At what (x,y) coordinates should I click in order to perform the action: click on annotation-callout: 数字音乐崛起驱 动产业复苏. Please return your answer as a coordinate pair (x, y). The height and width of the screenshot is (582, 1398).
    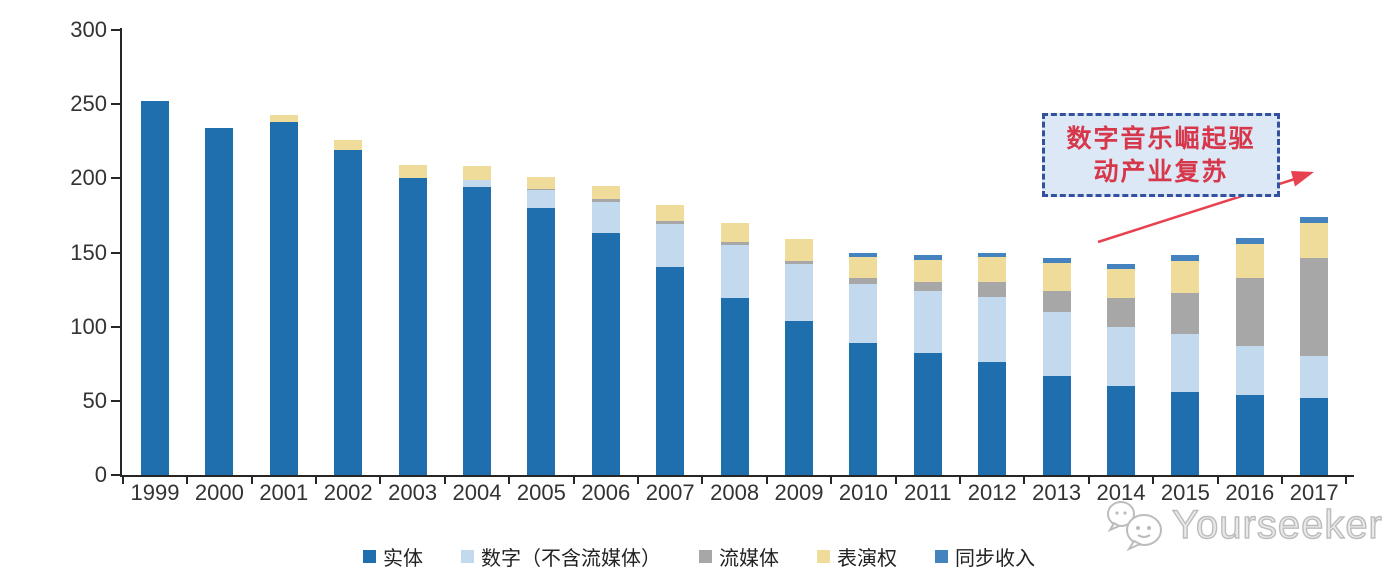
    Looking at the image, I should click on (1161, 155).